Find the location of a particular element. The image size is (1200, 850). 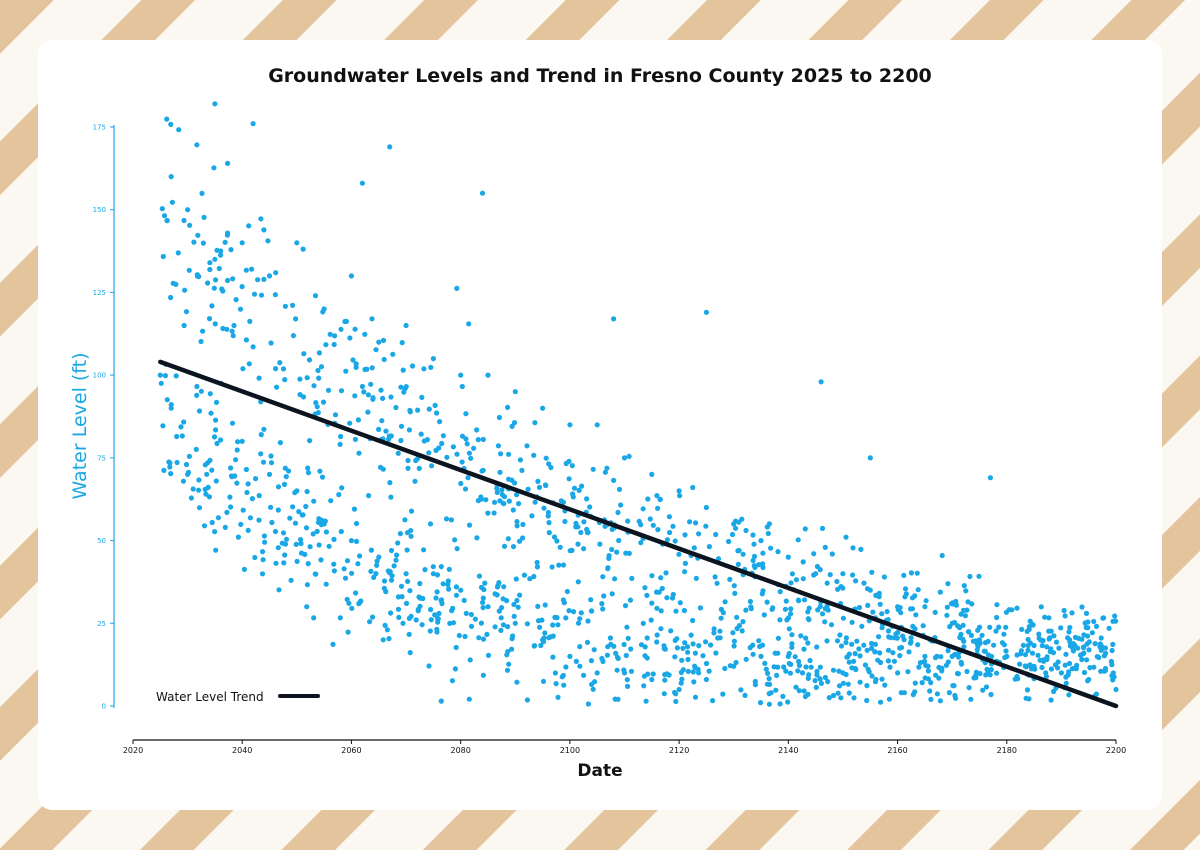

y-tick-label: 125 is located at coordinates (99, 293).